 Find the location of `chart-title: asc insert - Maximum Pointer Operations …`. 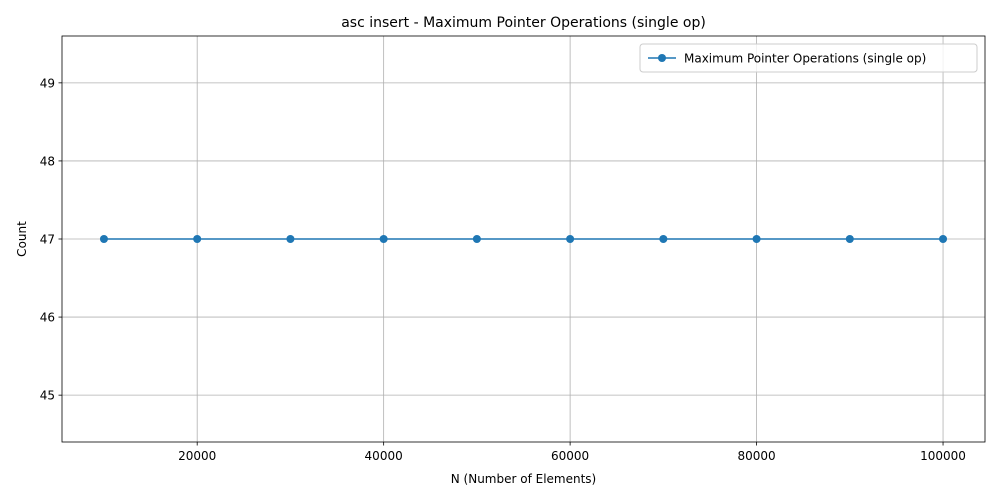

chart-title: asc insert - Maximum Pointer Operations … is located at coordinates (523, 23).